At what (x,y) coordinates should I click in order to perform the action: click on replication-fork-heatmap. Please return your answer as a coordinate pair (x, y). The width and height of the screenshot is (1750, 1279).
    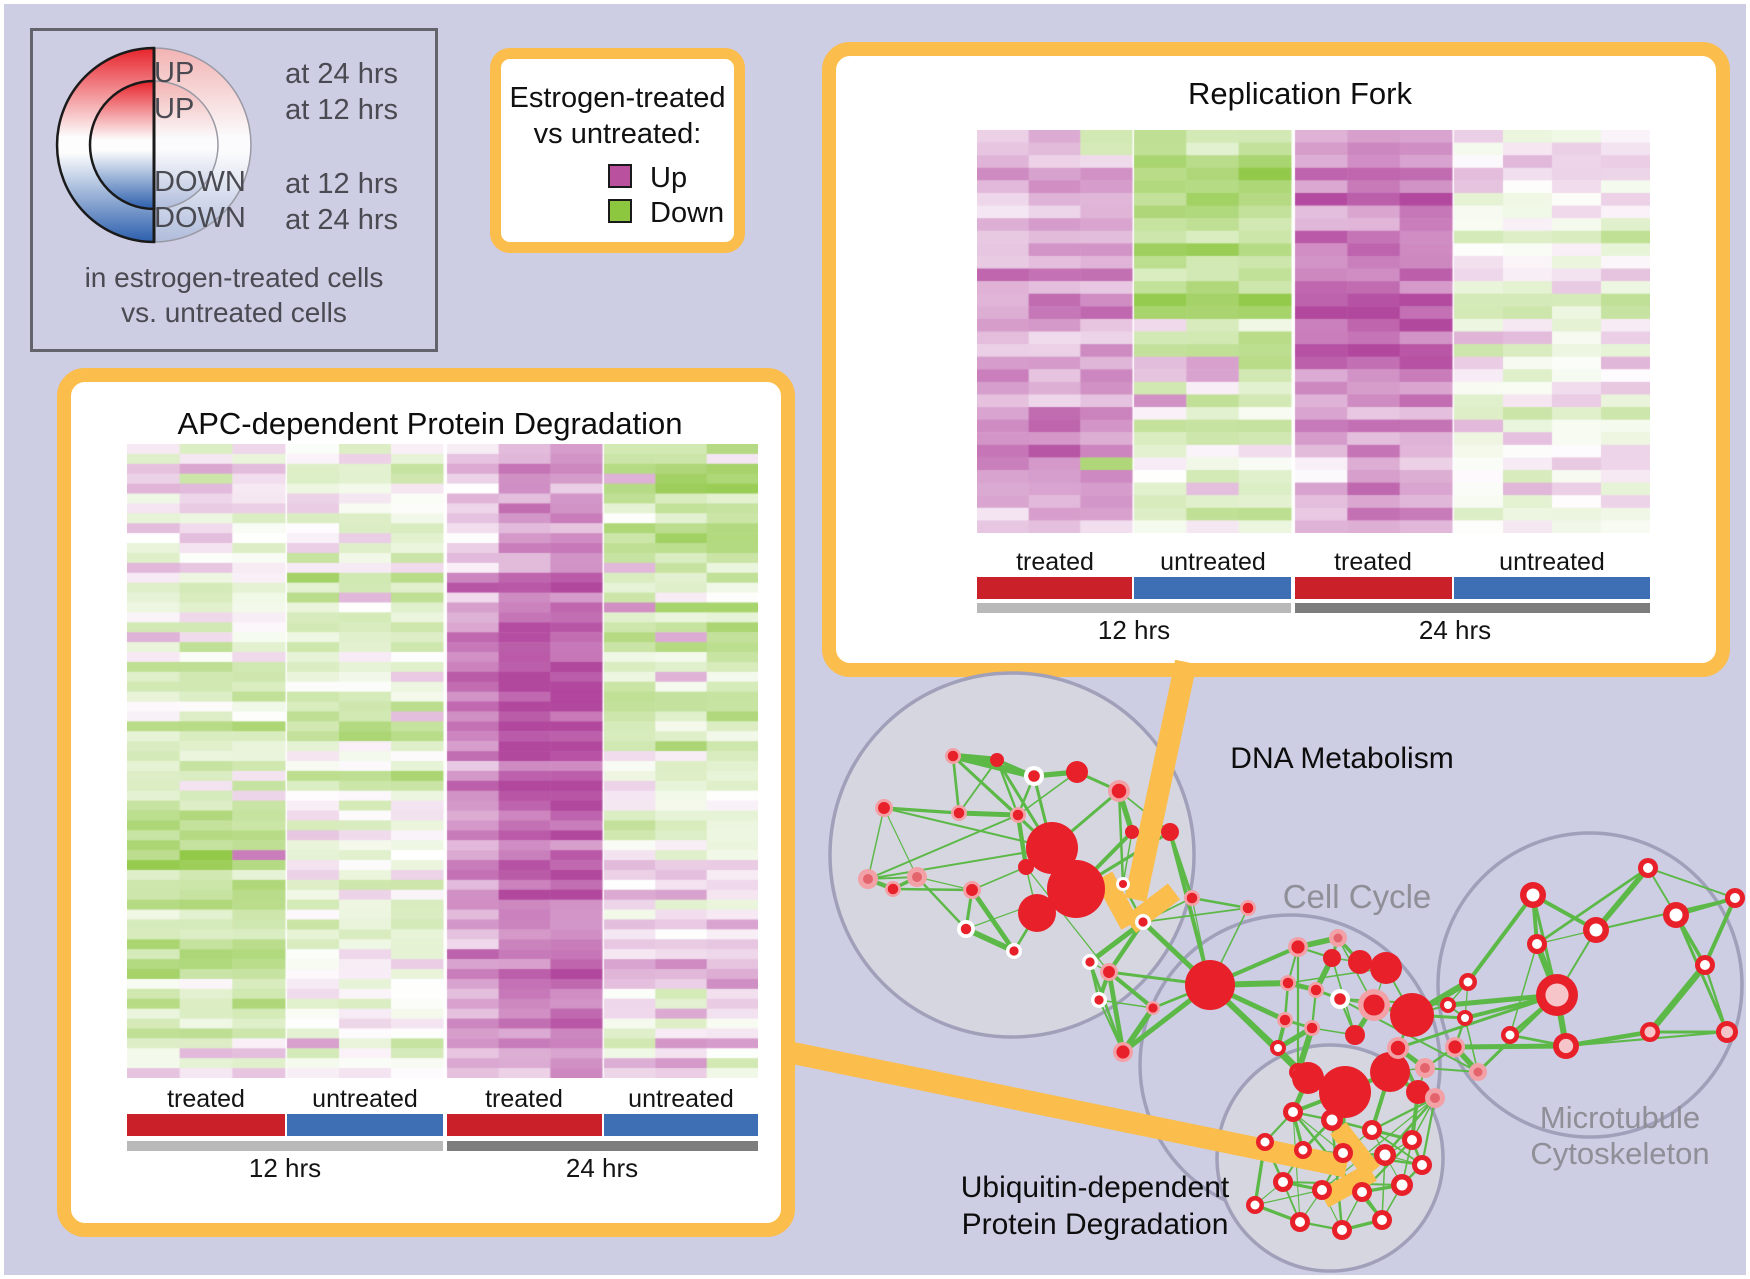
    Looking at the image, I should click on (1313, 331).